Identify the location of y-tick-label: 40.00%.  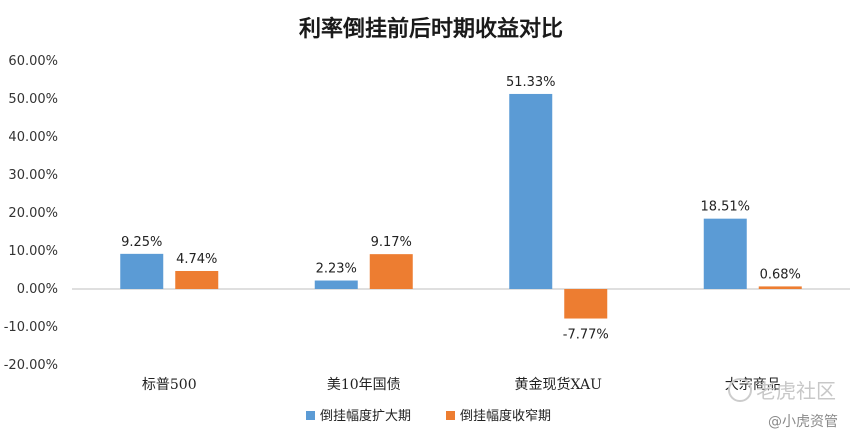
(33, 137).